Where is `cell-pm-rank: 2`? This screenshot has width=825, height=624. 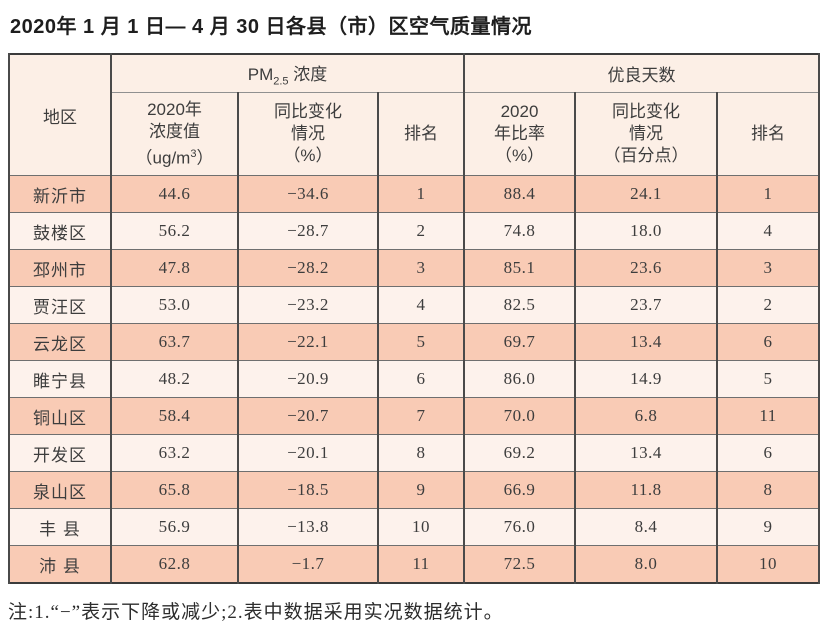 cell-pm-rank: 2 is located at coordinates (421, 231).